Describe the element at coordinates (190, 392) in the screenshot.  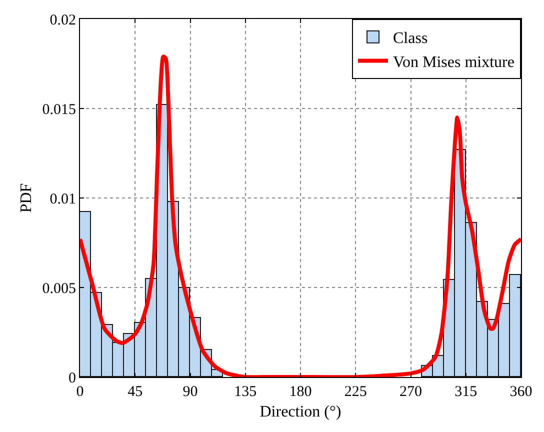
I see `x-tick-label: 90` at that location.